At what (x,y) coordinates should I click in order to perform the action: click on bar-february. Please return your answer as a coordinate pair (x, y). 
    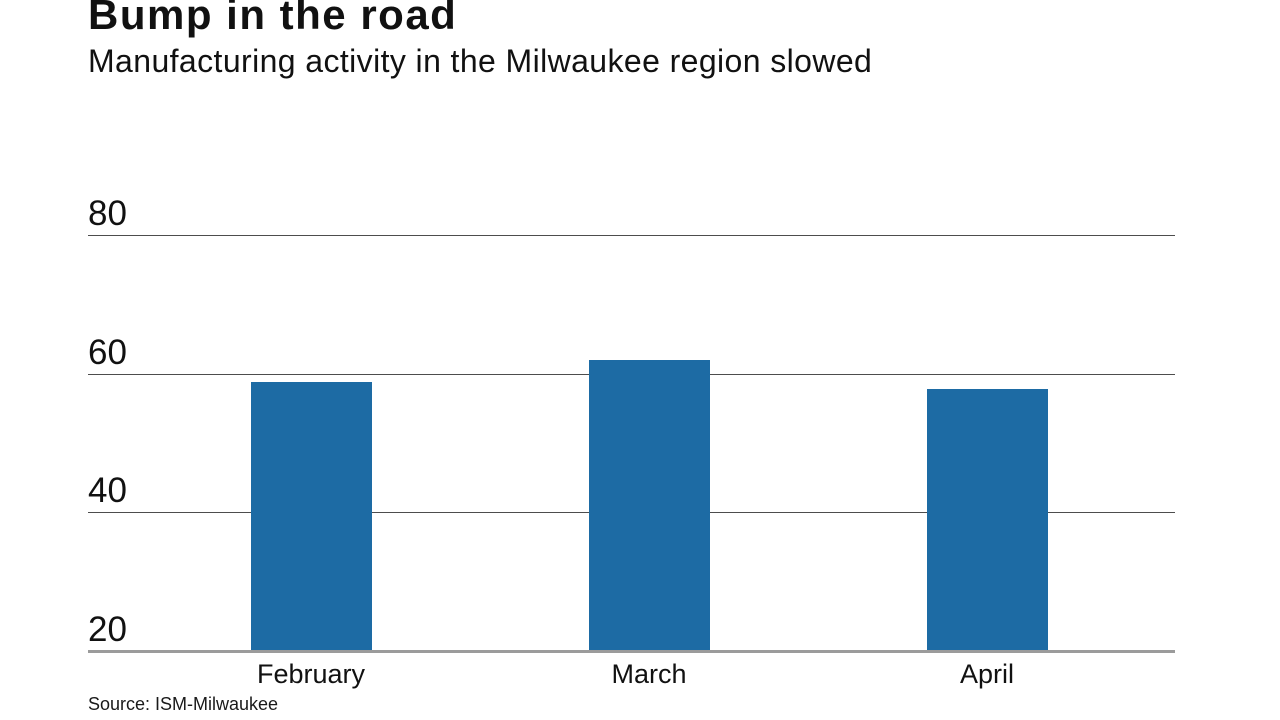
    Looking at the image, I should click on (311, 516).